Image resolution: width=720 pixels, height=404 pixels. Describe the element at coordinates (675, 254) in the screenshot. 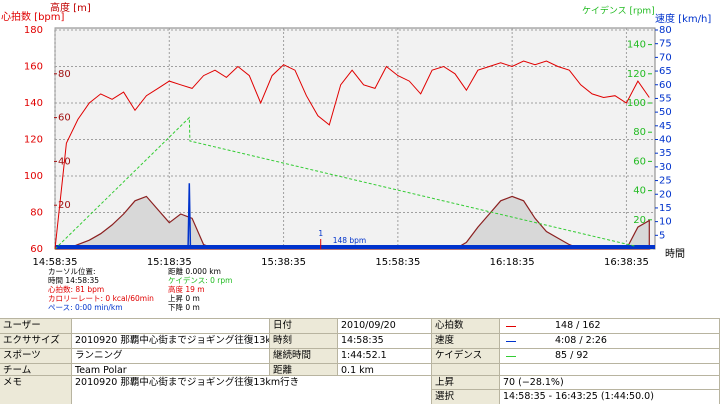

I see `x-axis-label: 時間` at that location.